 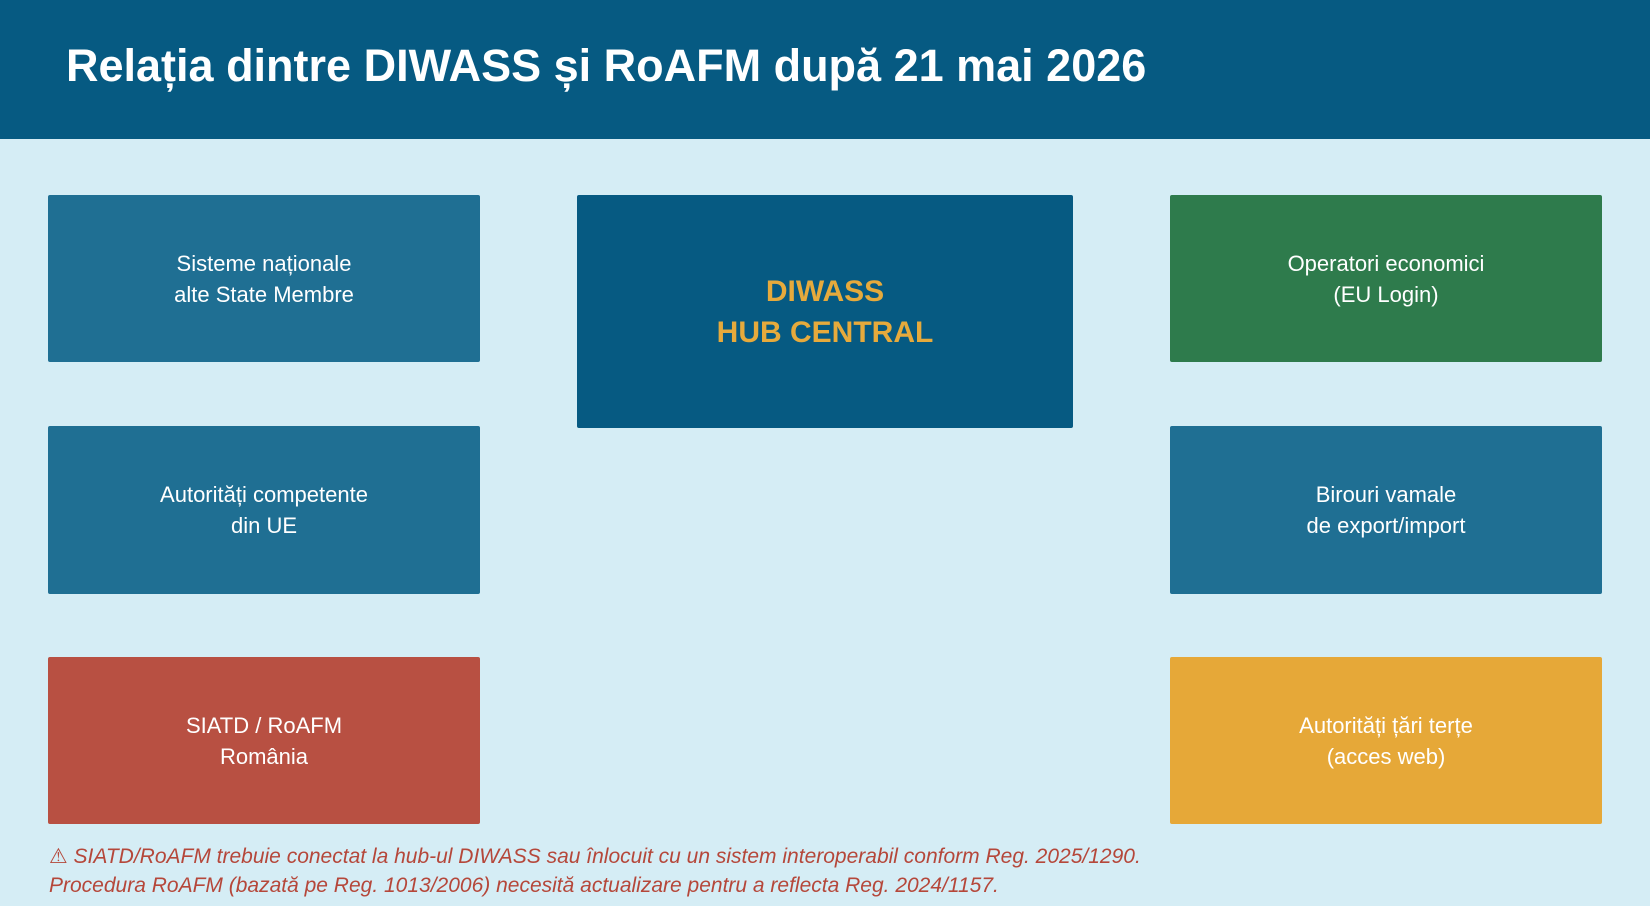 What do you see at coordinates (1386, 278) in the screenshot?
I see `node-economic-operators: Operatori economici (EU Login)` at bounding box center [1386, 278].